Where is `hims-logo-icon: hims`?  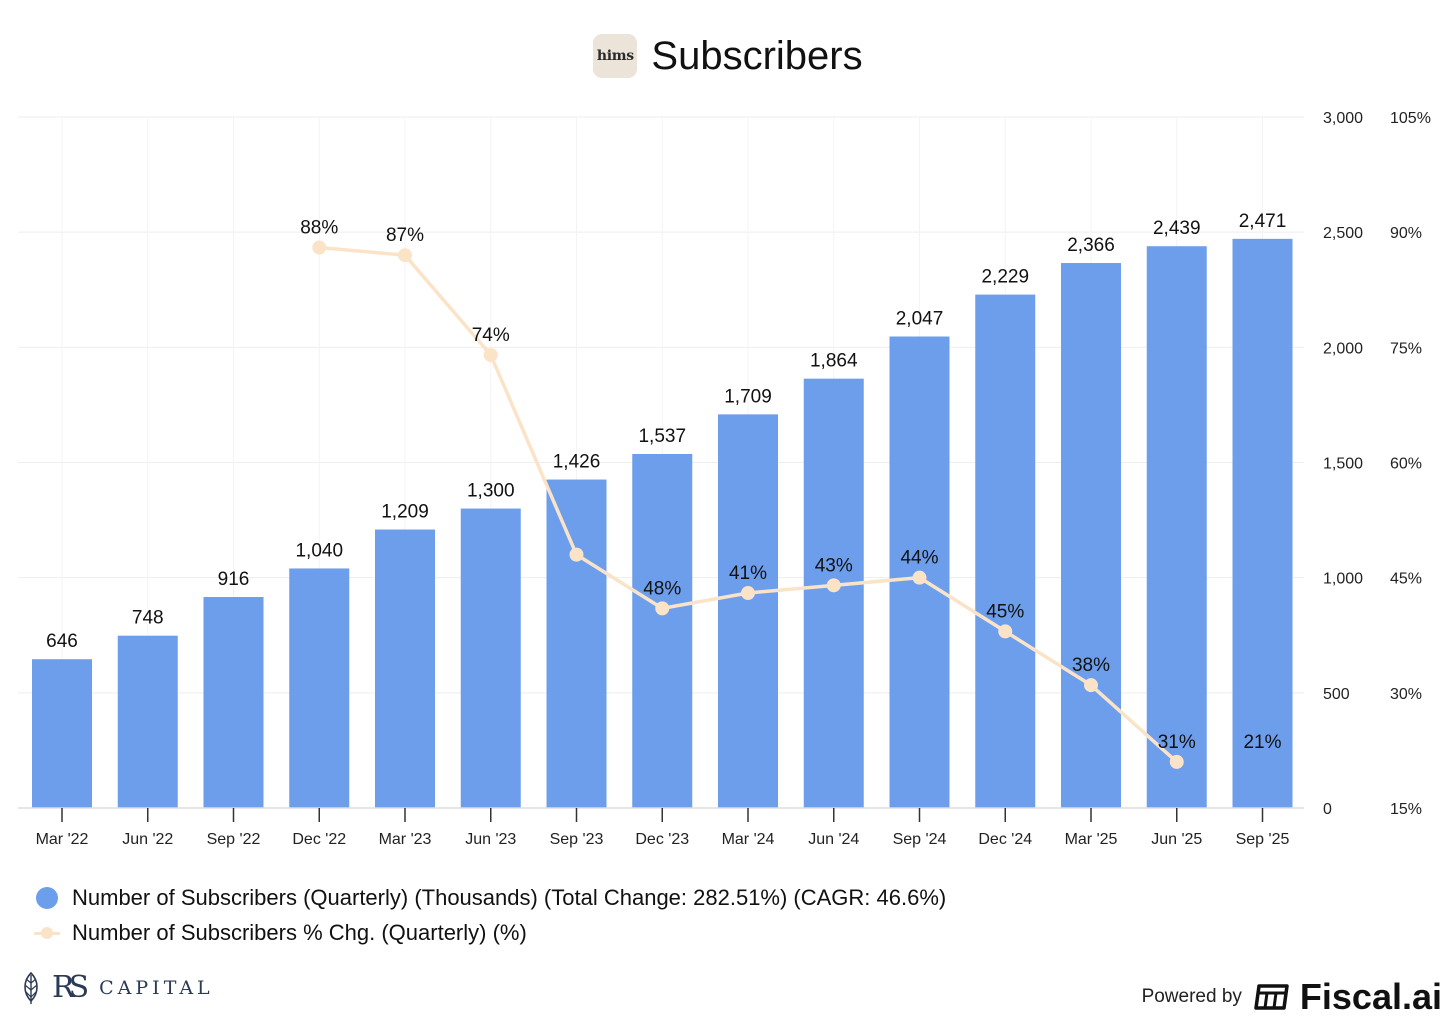
hims-logo-icon: hims is located at coordinates (615, 56).